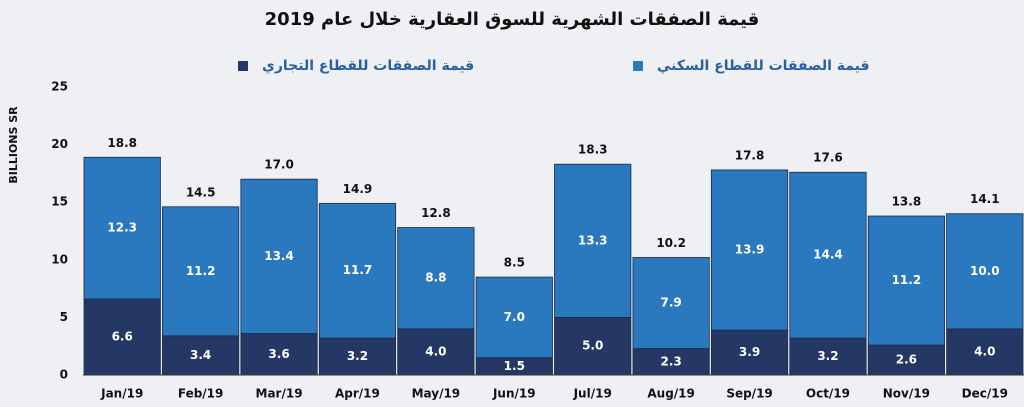 The image size is (1024, 407). I want to click on value-label: 7.9, so click(670, 303).